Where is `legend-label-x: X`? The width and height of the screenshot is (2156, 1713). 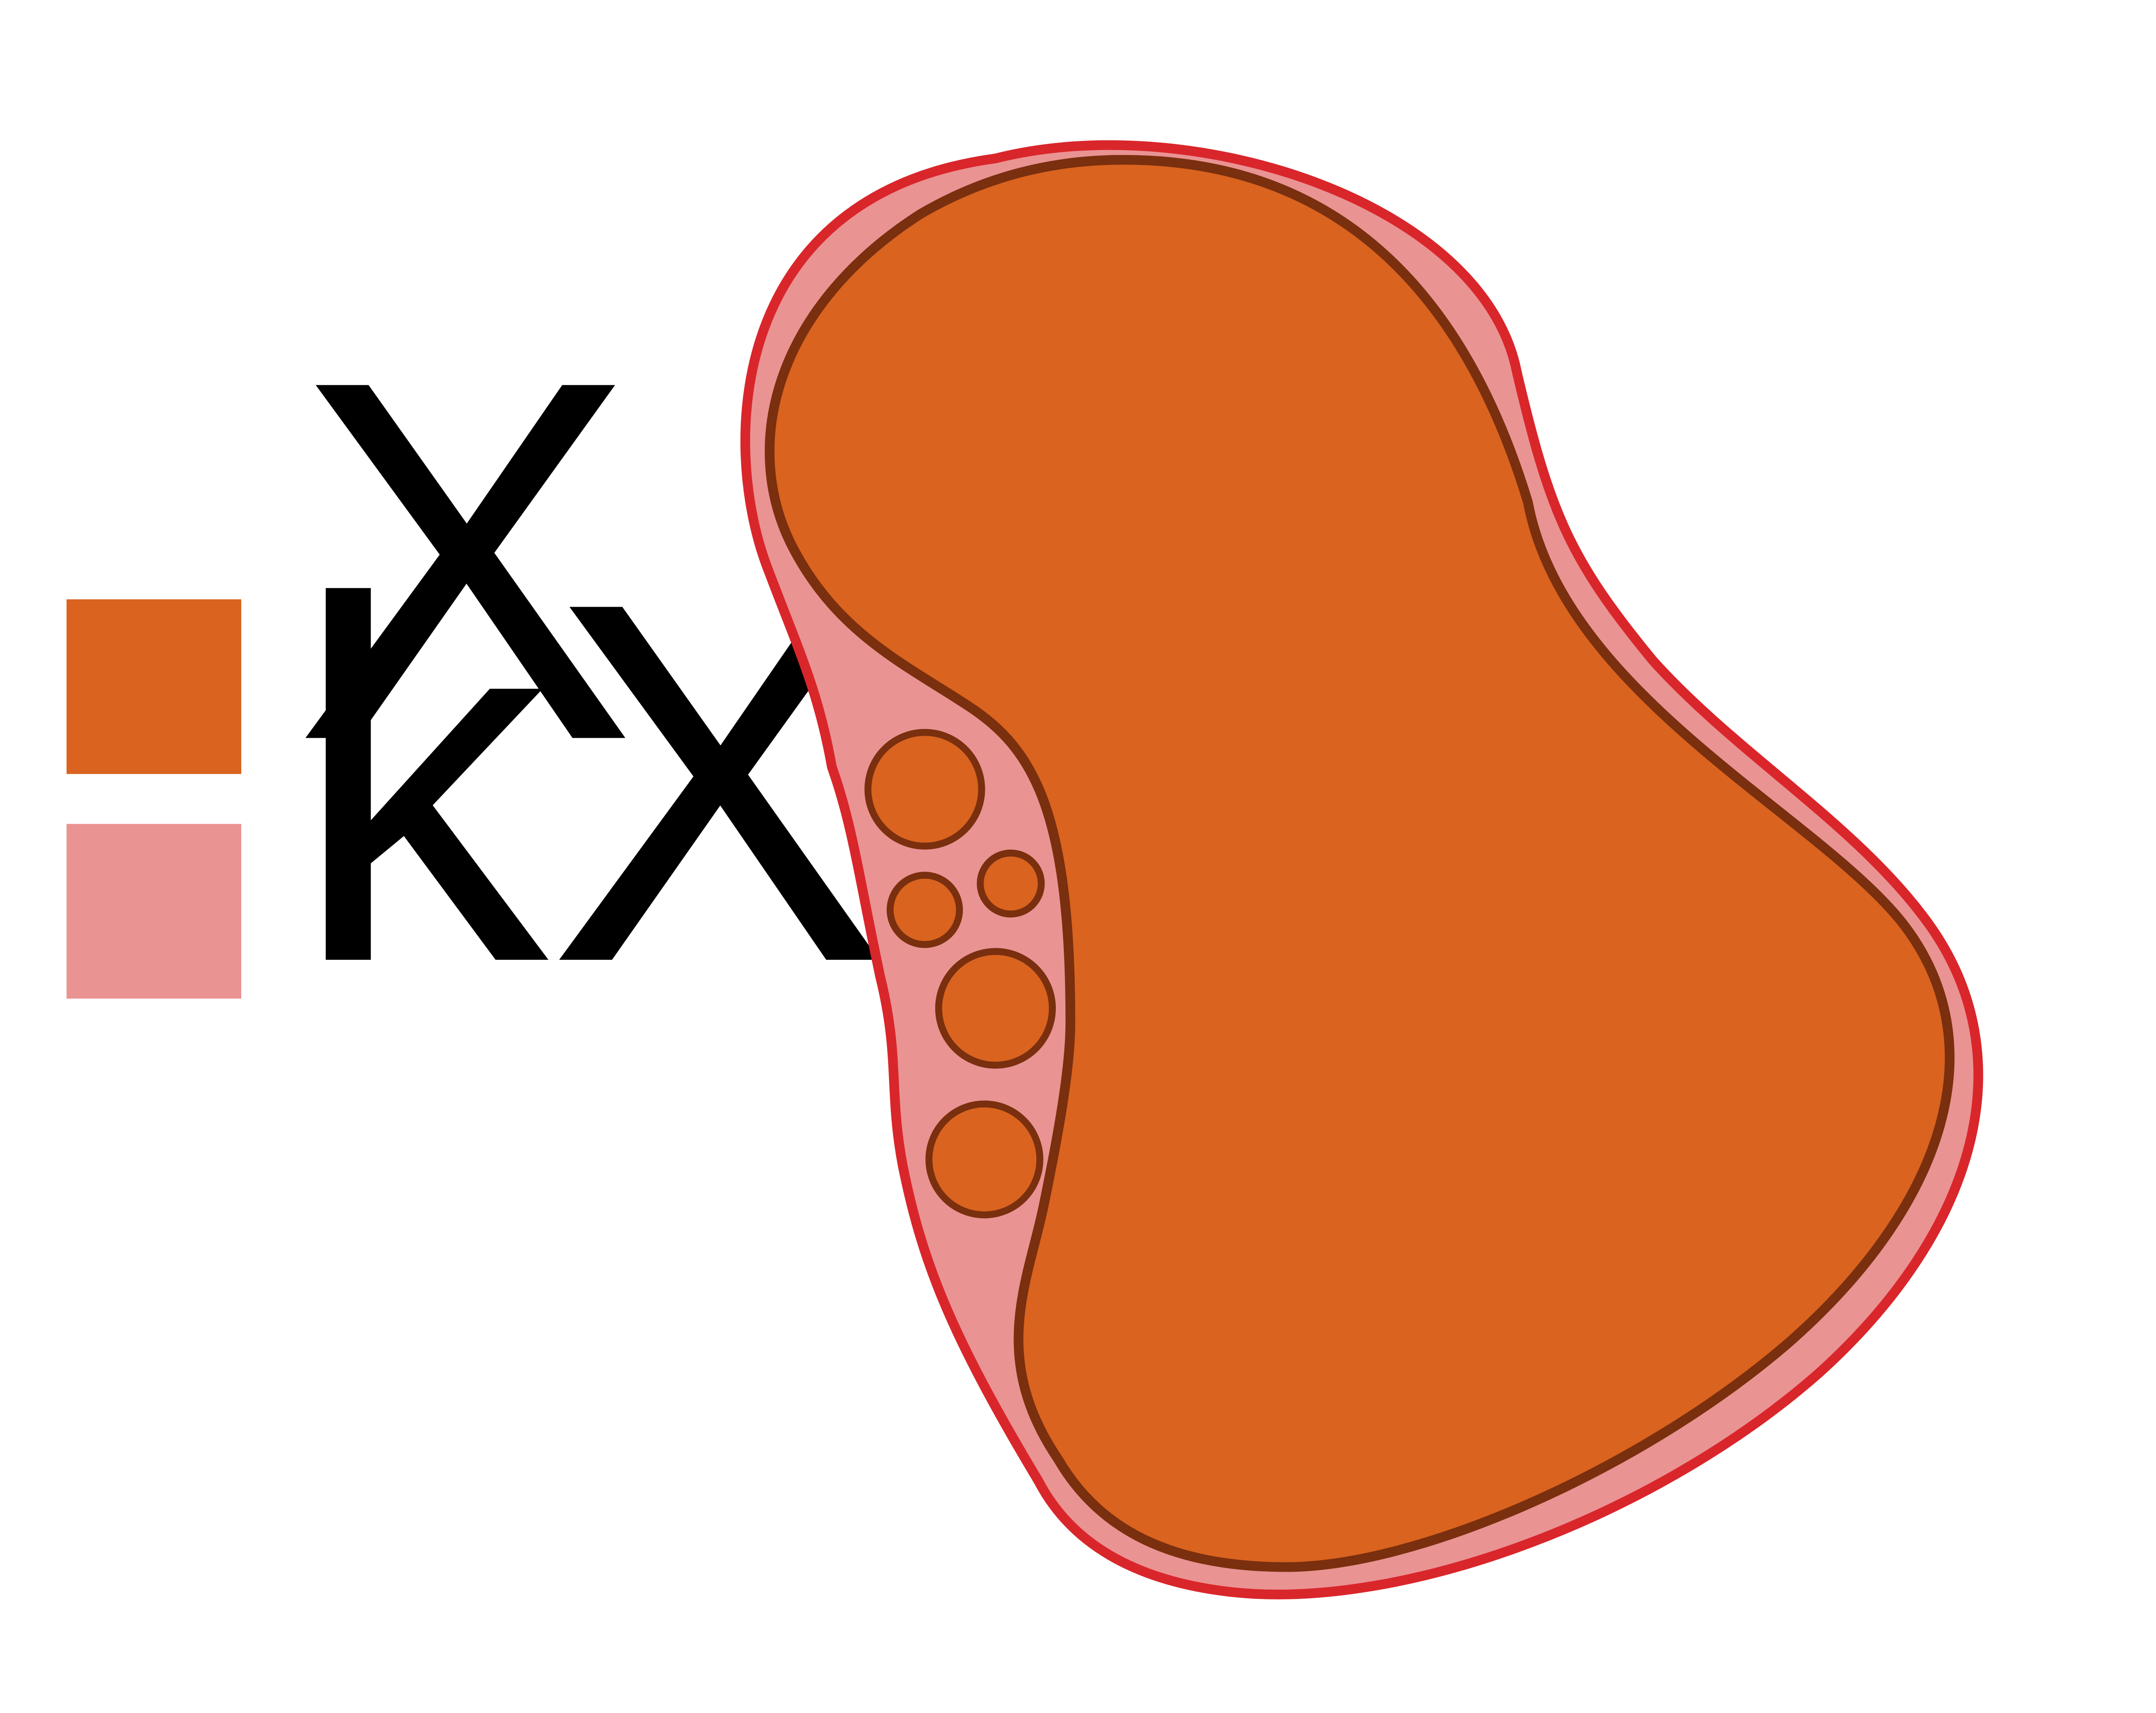
legend-label-x: X is located at coordinates (465, 560).